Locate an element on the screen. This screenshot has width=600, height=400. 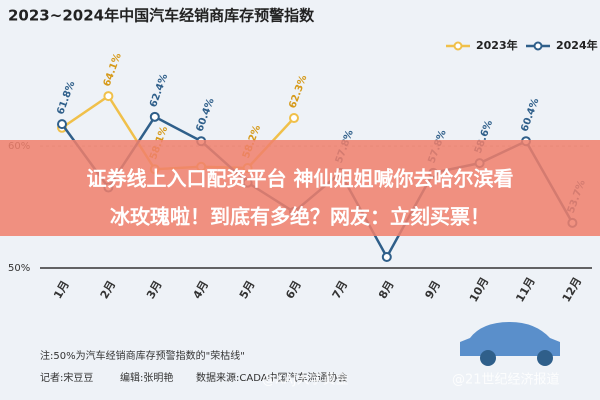
overlay-text: 证券线上入口配资平台 神仙姐姐喊你去哈尔滨看 is located at coordinates (300, 179).